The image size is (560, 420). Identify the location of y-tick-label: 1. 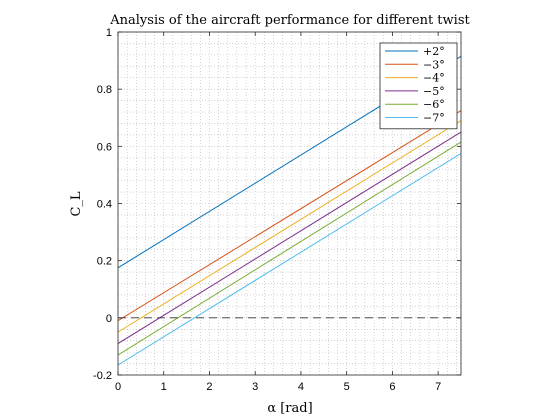
(109, 33).